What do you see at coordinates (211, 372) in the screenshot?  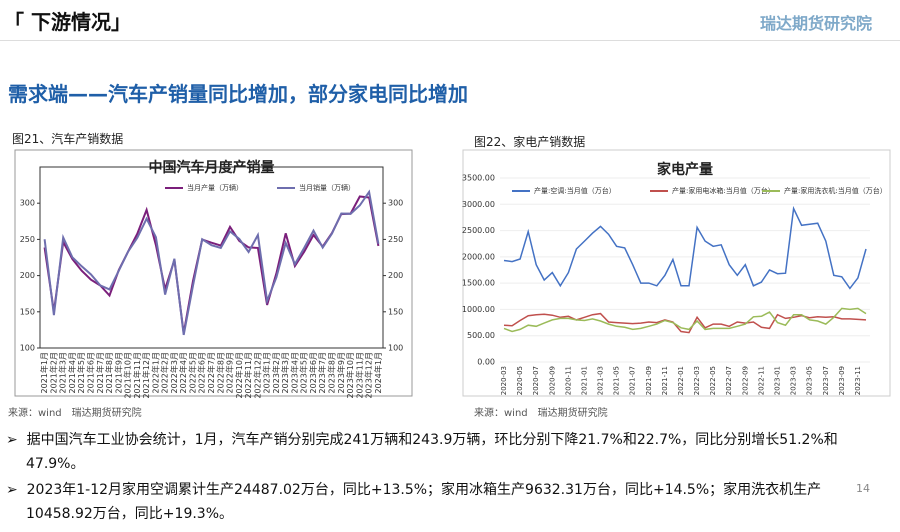 I see `x-tick-label: 2022年7月` at bounding box center [211, 372].